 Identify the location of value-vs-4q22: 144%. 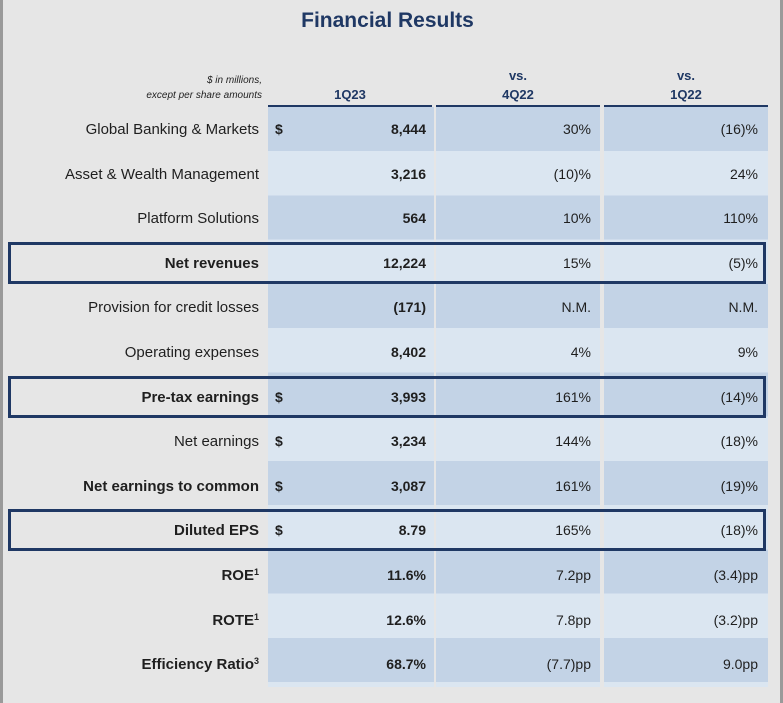
(573, 441).